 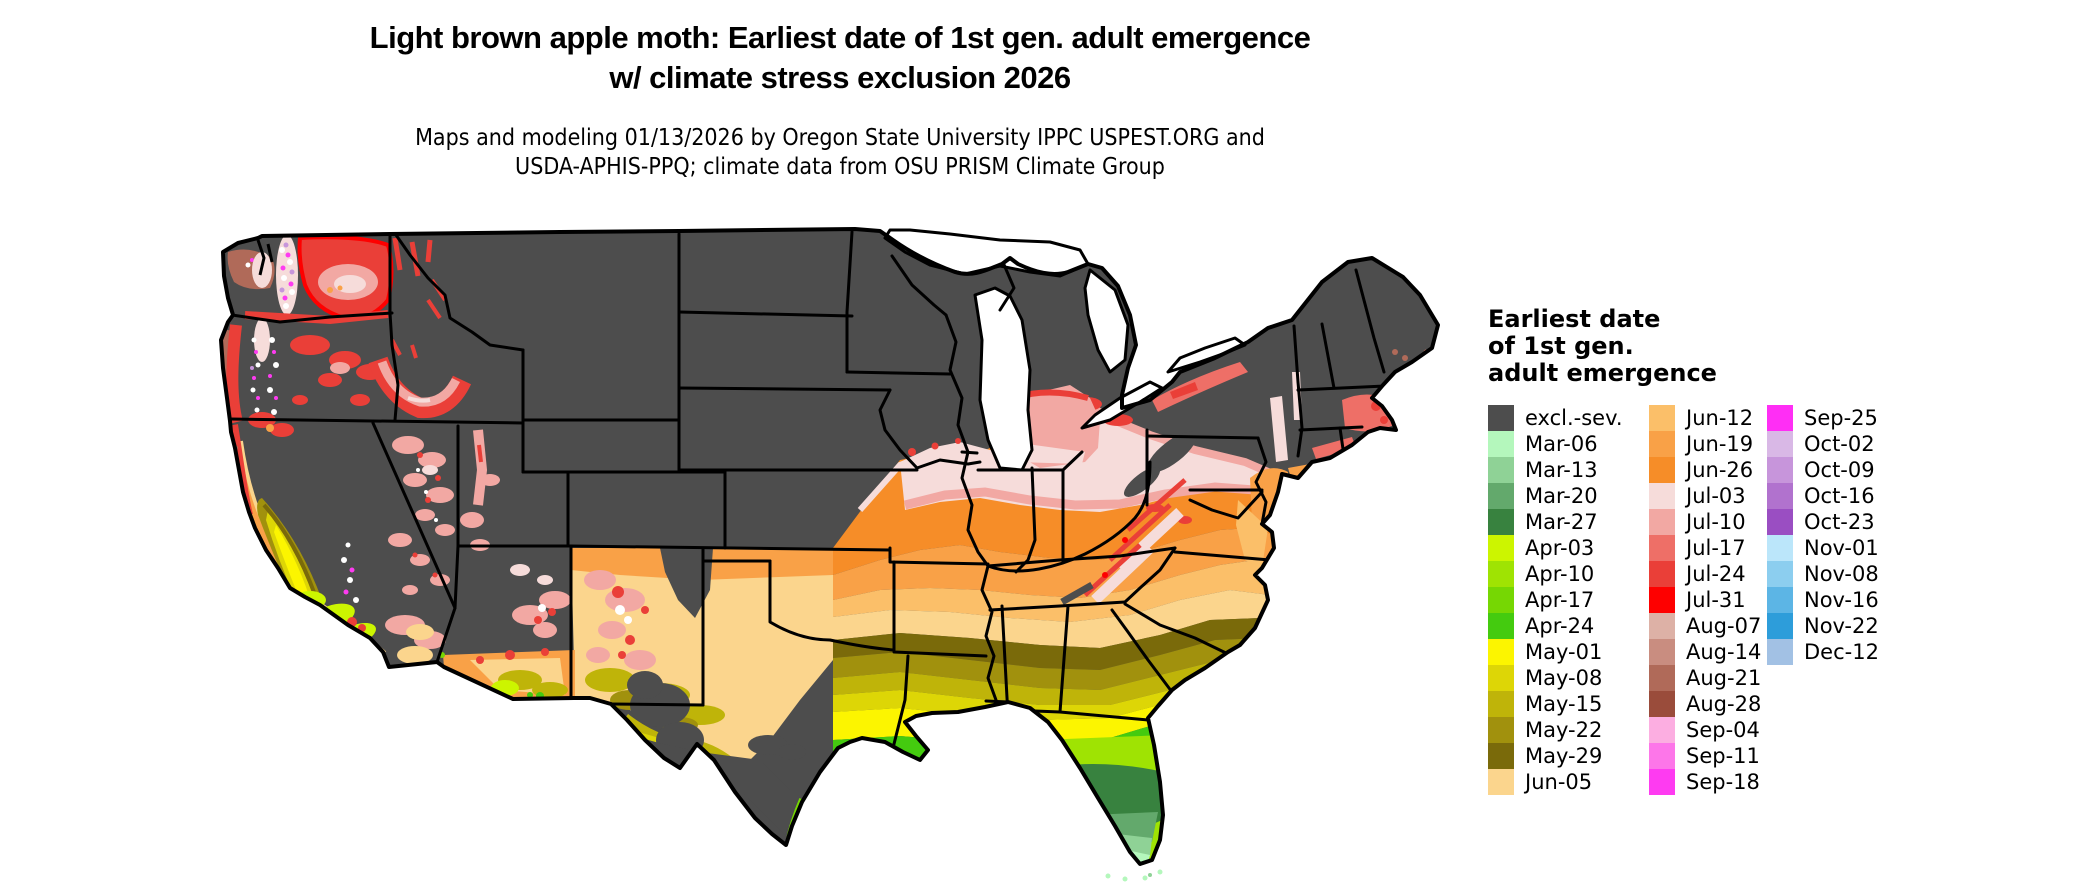 I want to click on legend-item: May-01, so click(x=1555, y=652).